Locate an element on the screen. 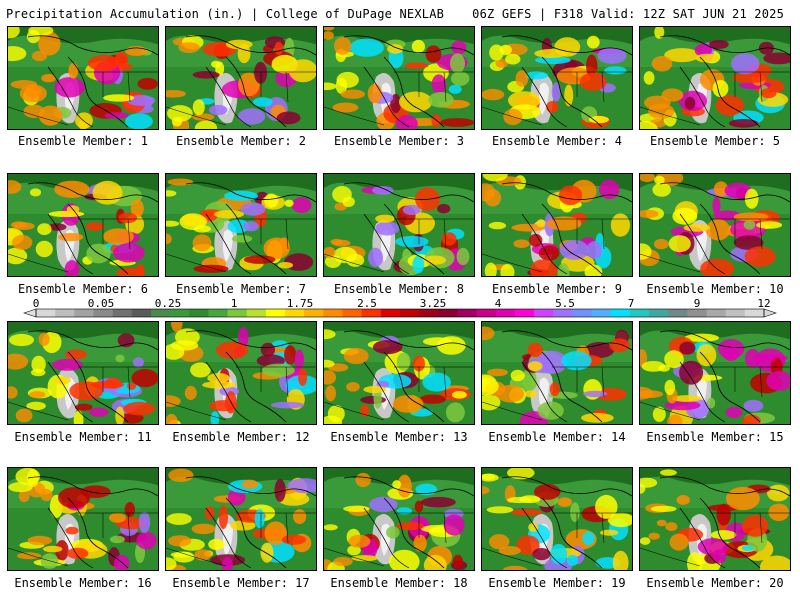 The width and height of the screenshot is (800, 600). ensemble-member-label: Ensemble Member: 7 is located at coordinates (241, 289).